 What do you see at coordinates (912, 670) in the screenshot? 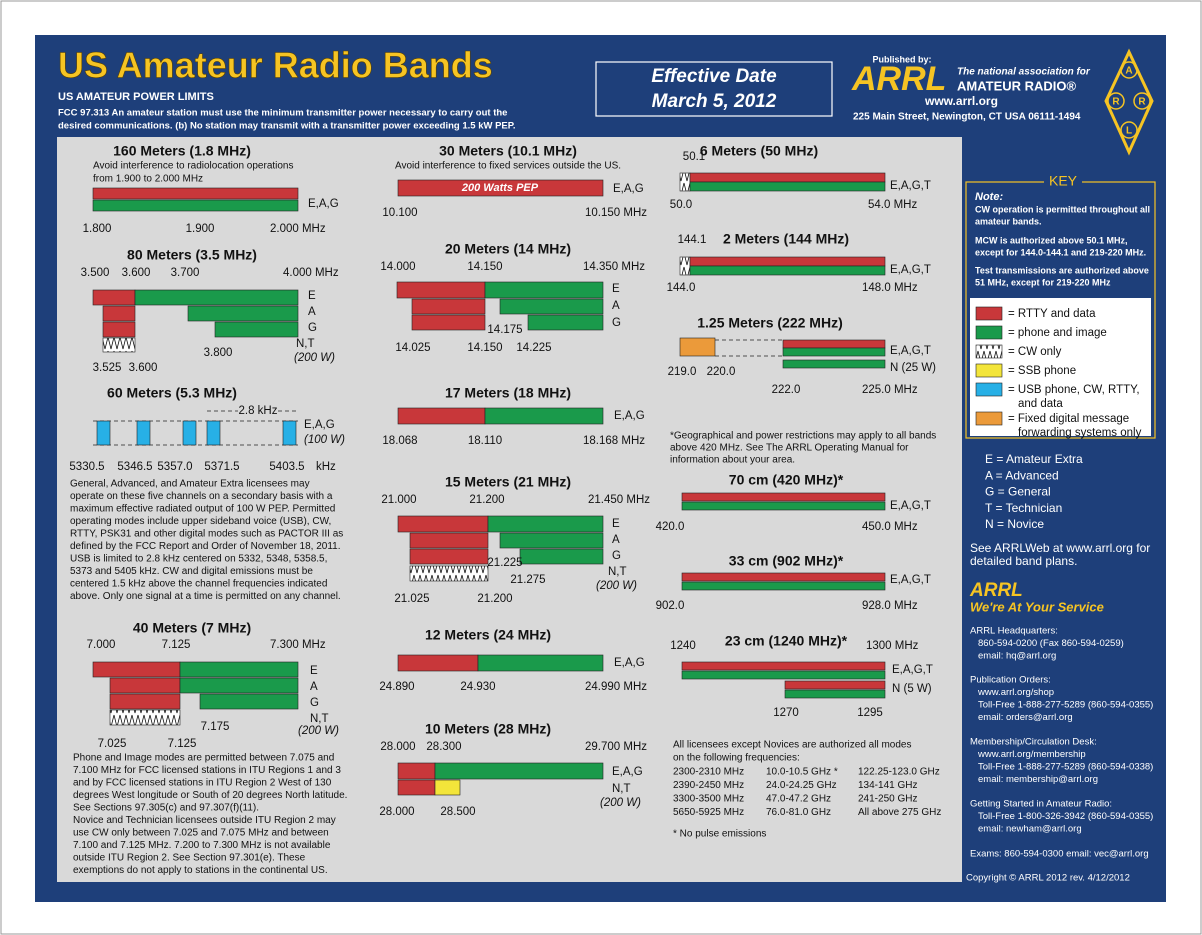
I see `mode-label: E,A,G,T` at bounding box center [912, 670].